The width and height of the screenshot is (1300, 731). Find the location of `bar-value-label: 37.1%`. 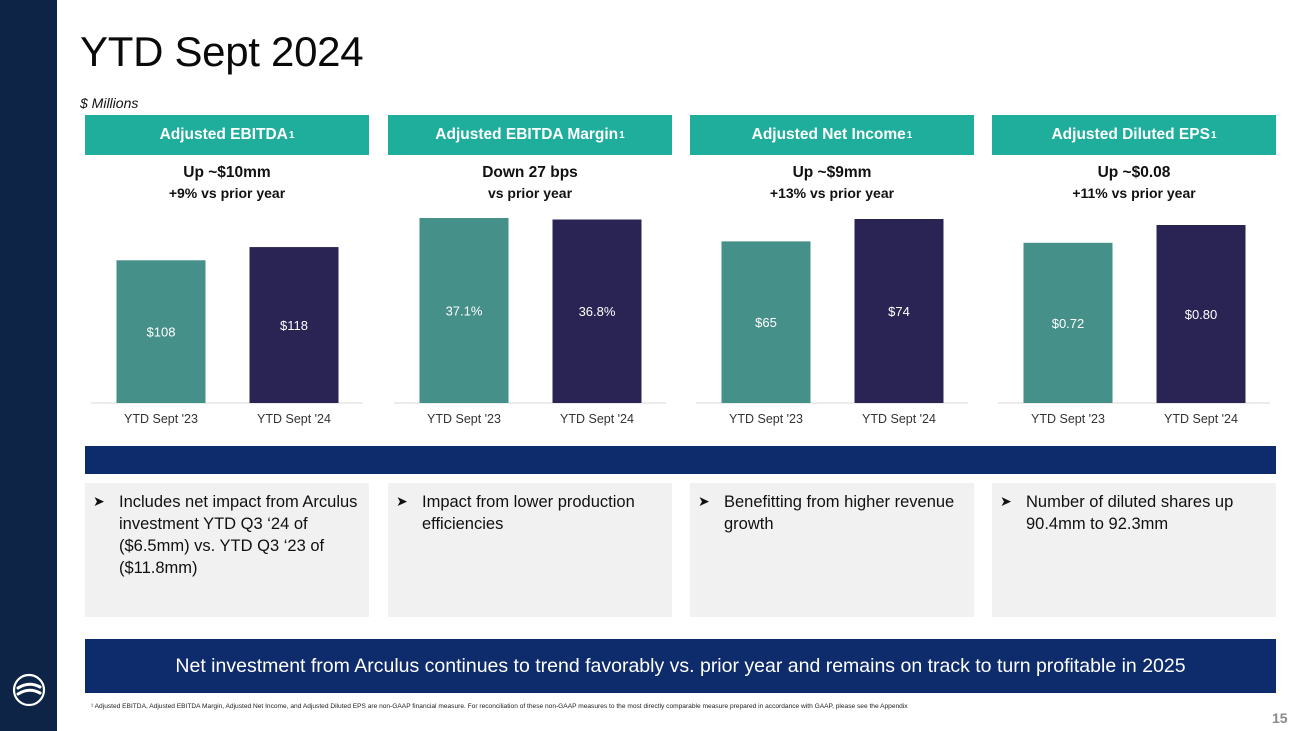

bar-value-label: 37.1% is located at coordinates (464, 311).